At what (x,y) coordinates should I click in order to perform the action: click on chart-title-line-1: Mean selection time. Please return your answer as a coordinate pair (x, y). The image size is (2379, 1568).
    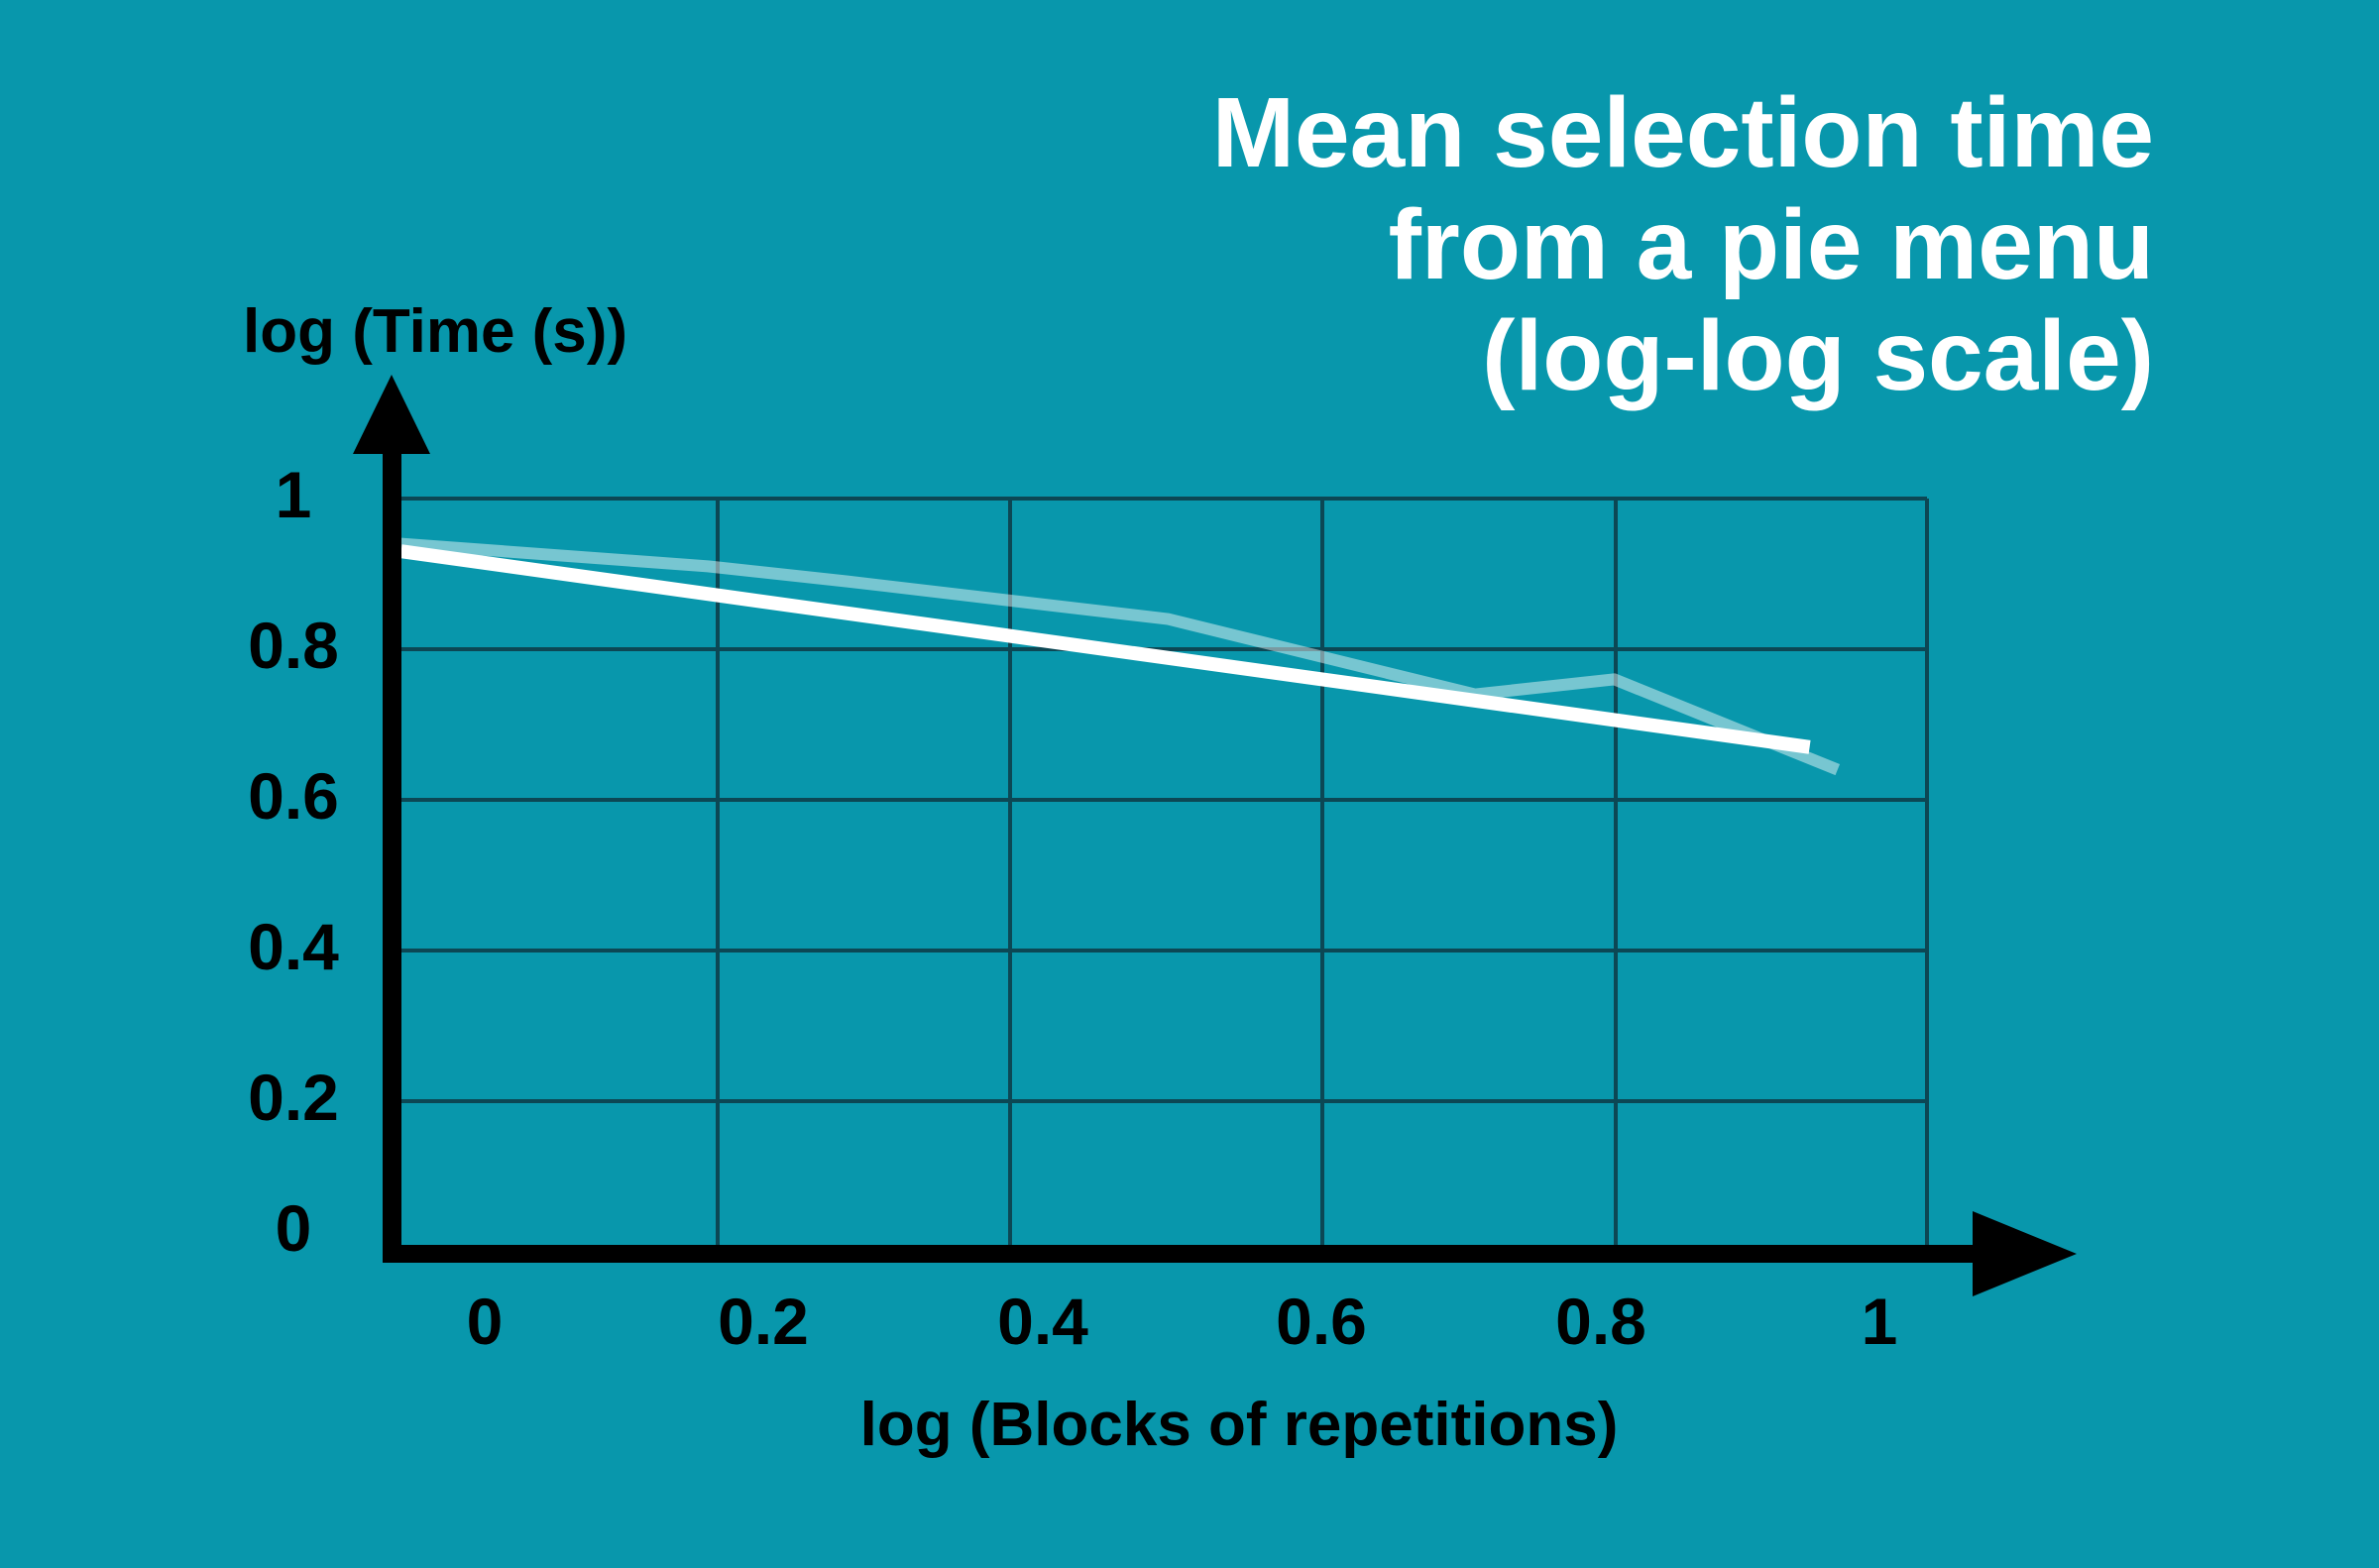
    Looking at the image, I should click on (1683, 132).